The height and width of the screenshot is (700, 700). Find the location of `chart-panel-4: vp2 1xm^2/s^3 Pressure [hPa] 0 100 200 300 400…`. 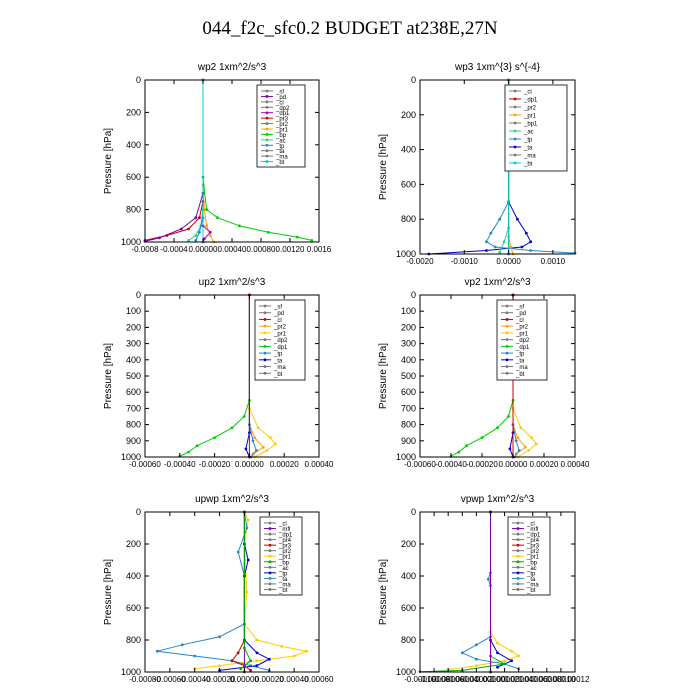

chart-panel-4: vp2 1xm^2/s^3 Pressure [hPa] 0 100 200 300 400… is located at coordinates (484, 373).